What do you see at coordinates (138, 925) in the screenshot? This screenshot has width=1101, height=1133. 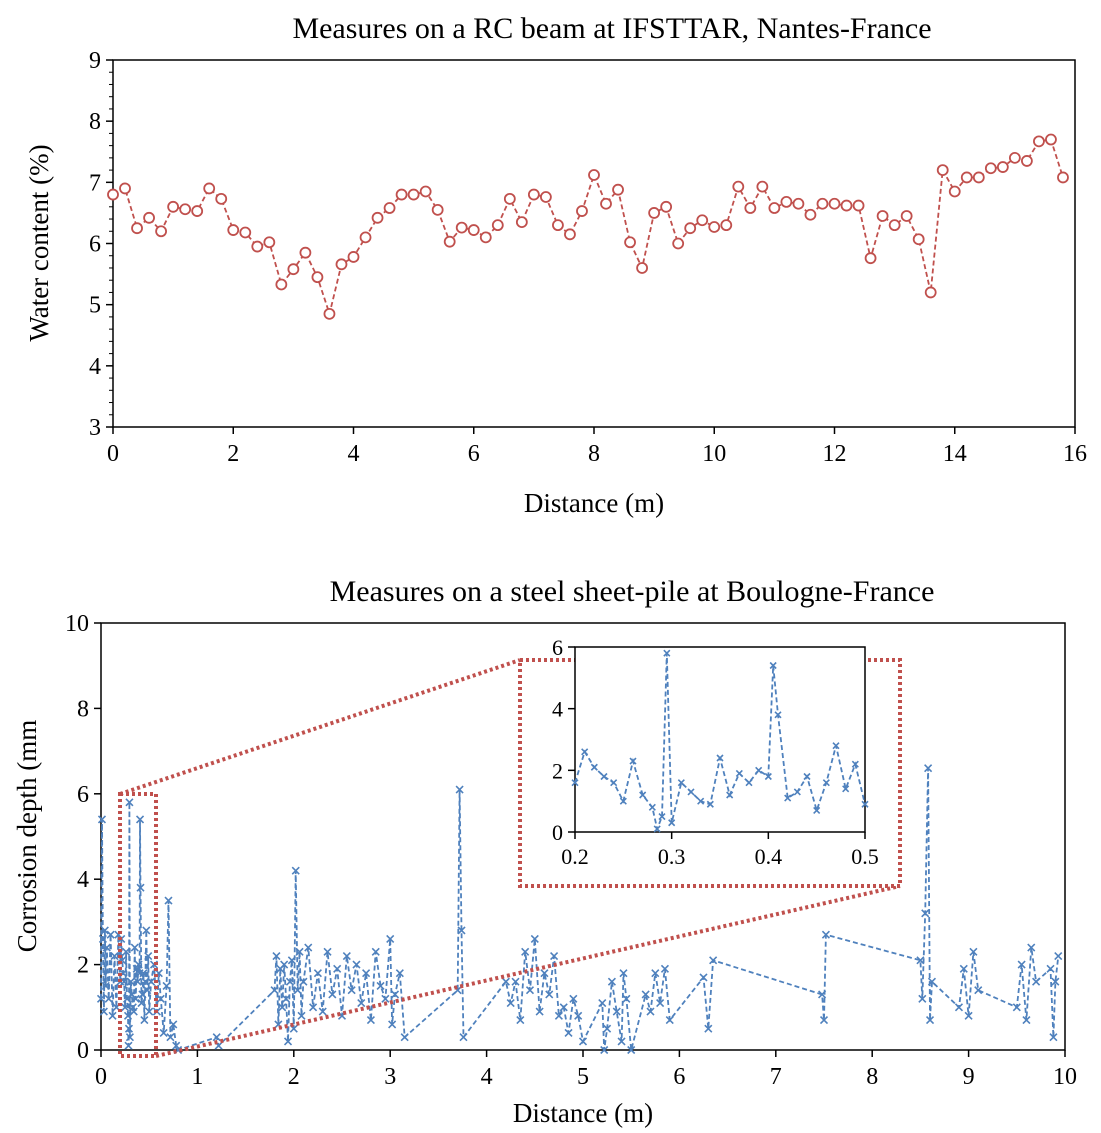 I see `zoom-source-box` at bounding box center [138, 925].